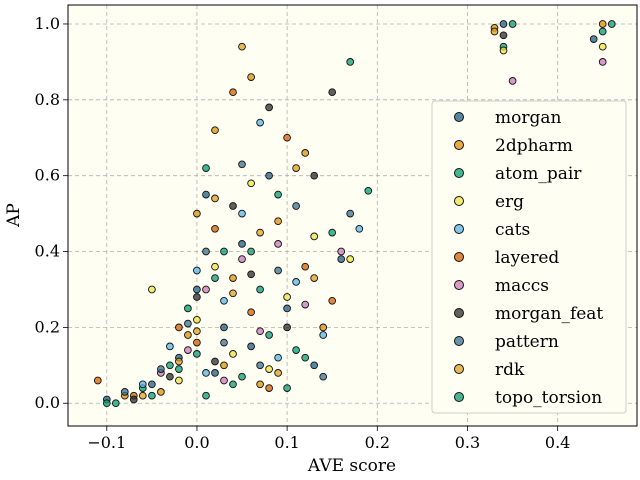  What do you see at coordinates (528, 118) in the screenshot?
I see `legend-label: morgan` at bounding box center [528, 118].